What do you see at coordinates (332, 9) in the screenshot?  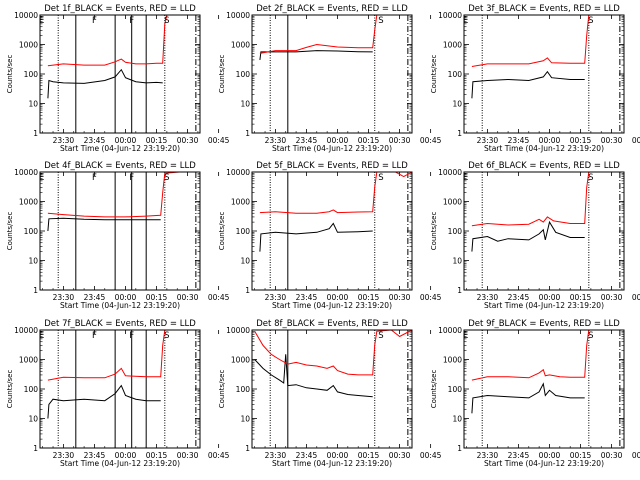 I see `panel-title: Det 2f_BLACK = Events, RED = LLD` at bounding box center [332, 9].